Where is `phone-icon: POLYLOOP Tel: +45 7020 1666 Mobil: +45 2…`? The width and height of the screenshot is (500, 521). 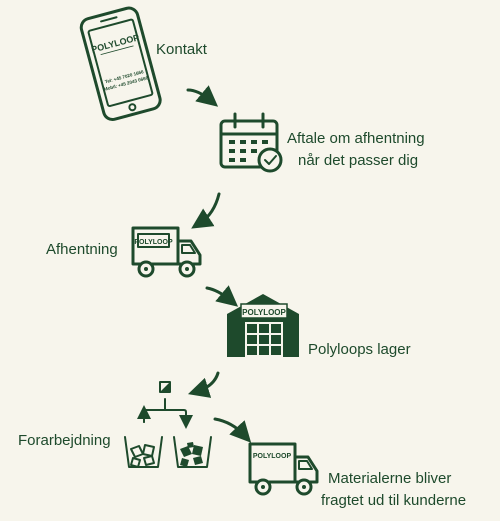 phone-icon: POLYLOOP Tel: +45 7020 1666 Mobil: +45 2… is located at coordinates (120, 63).